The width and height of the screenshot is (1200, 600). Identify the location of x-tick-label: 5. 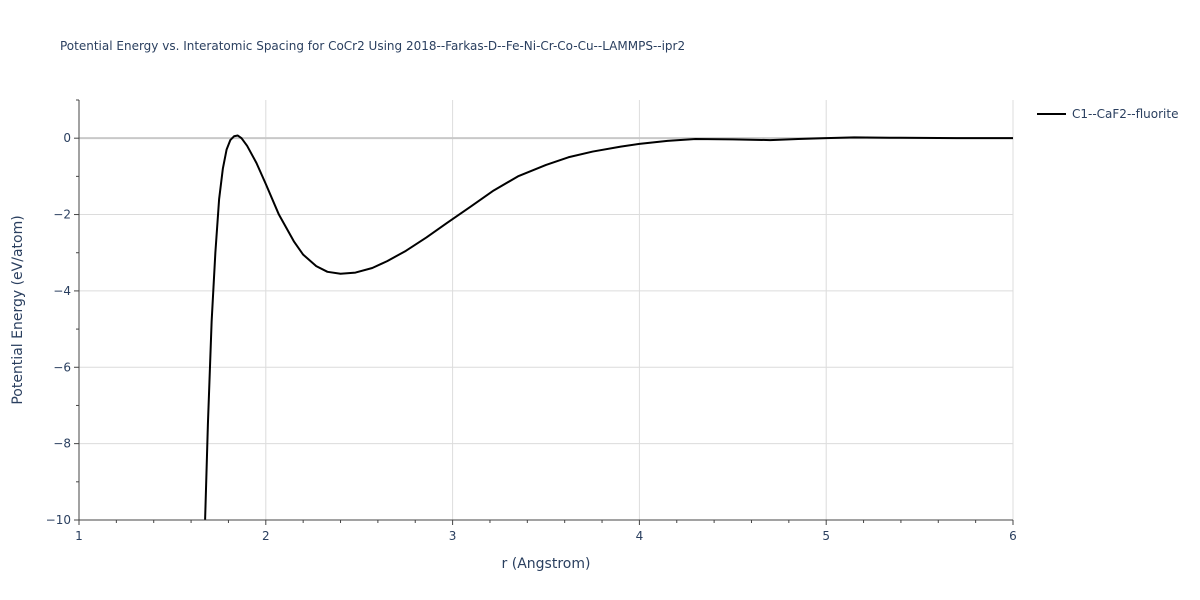
(826, 536).